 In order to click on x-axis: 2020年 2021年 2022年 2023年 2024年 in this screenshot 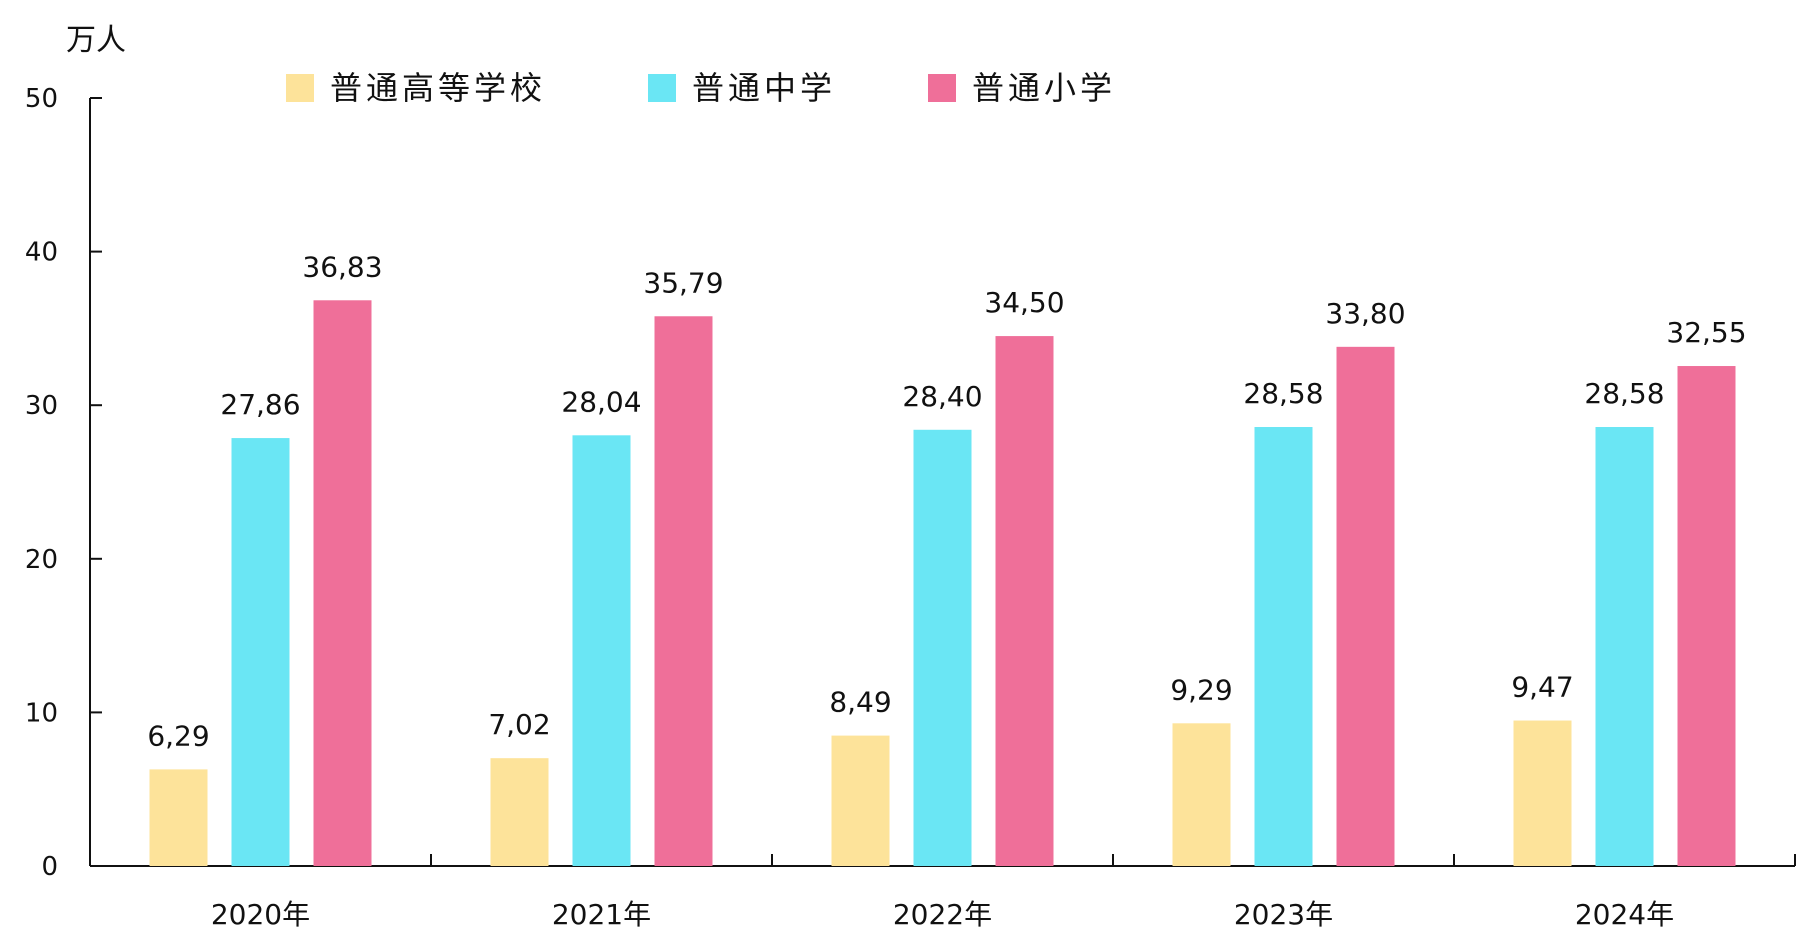, I will do `click(942, 892)`.